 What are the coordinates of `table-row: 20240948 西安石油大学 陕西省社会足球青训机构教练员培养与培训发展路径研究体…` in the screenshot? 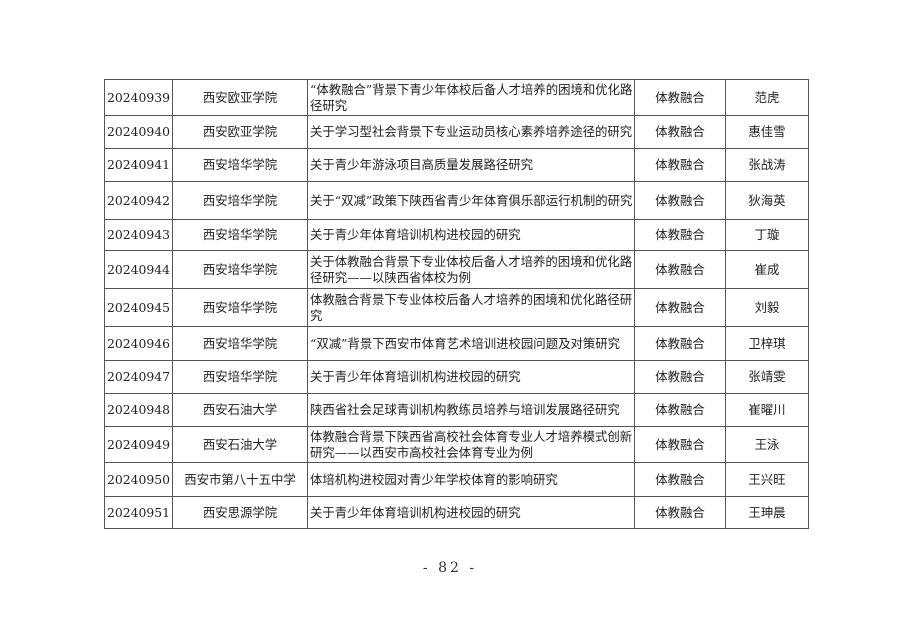 It's located at (456, 410).